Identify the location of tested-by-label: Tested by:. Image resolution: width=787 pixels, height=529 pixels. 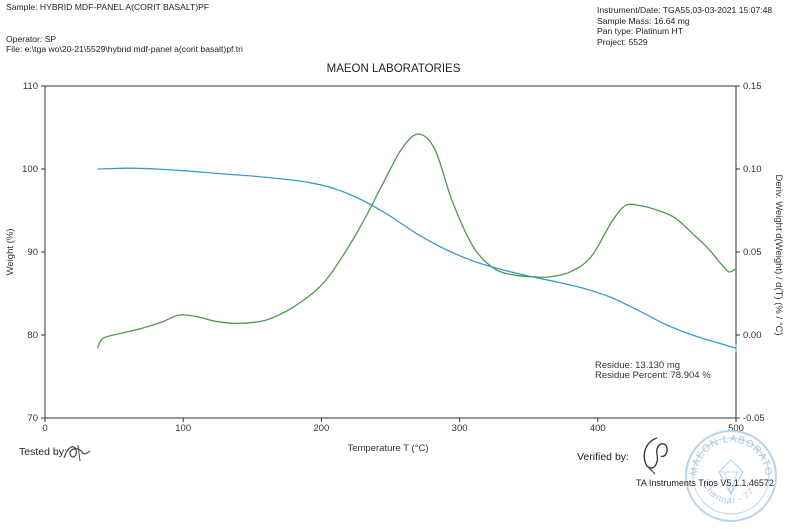
(43, 452).